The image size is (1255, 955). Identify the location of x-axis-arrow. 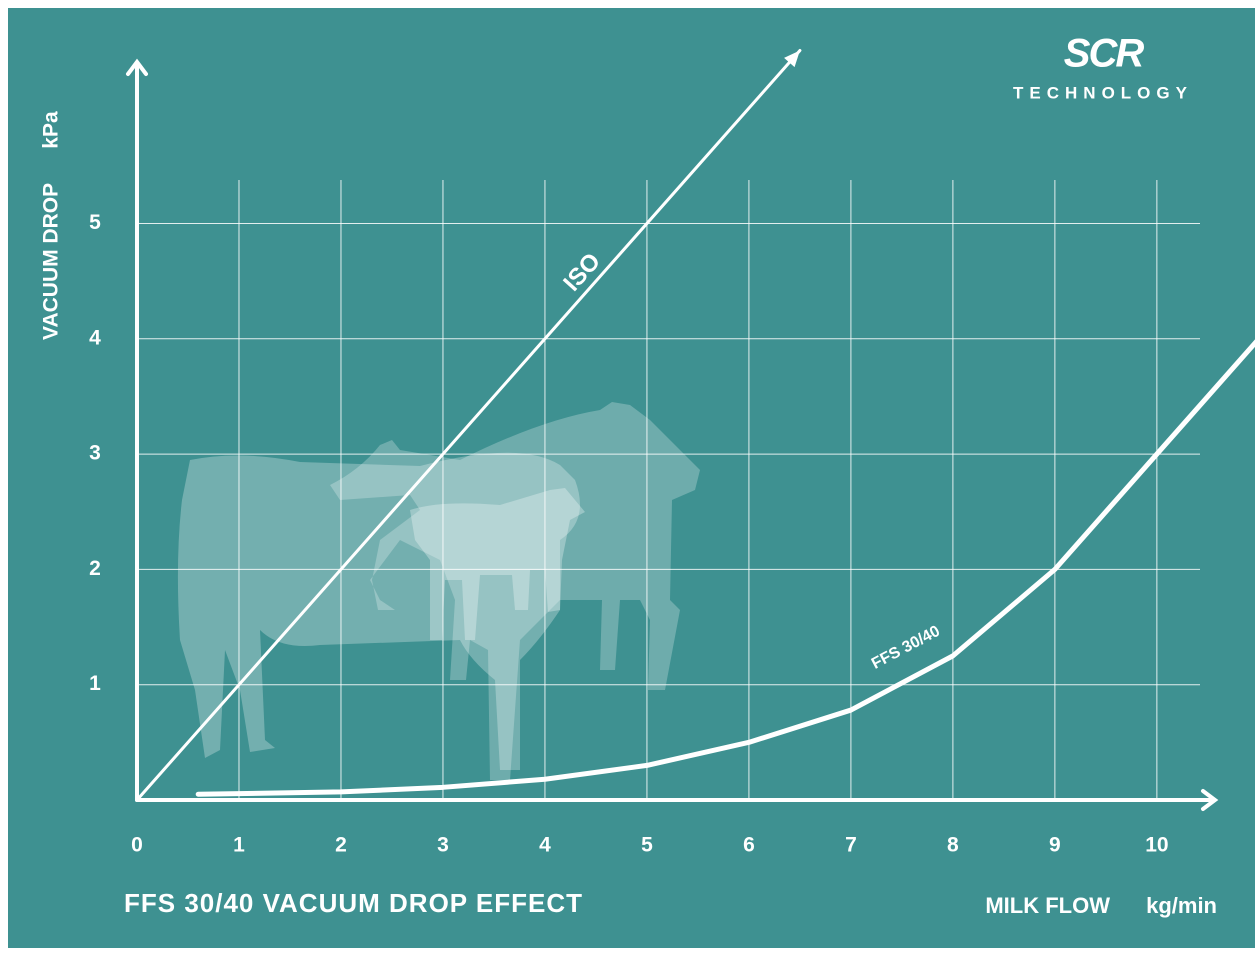
(1210, 800).